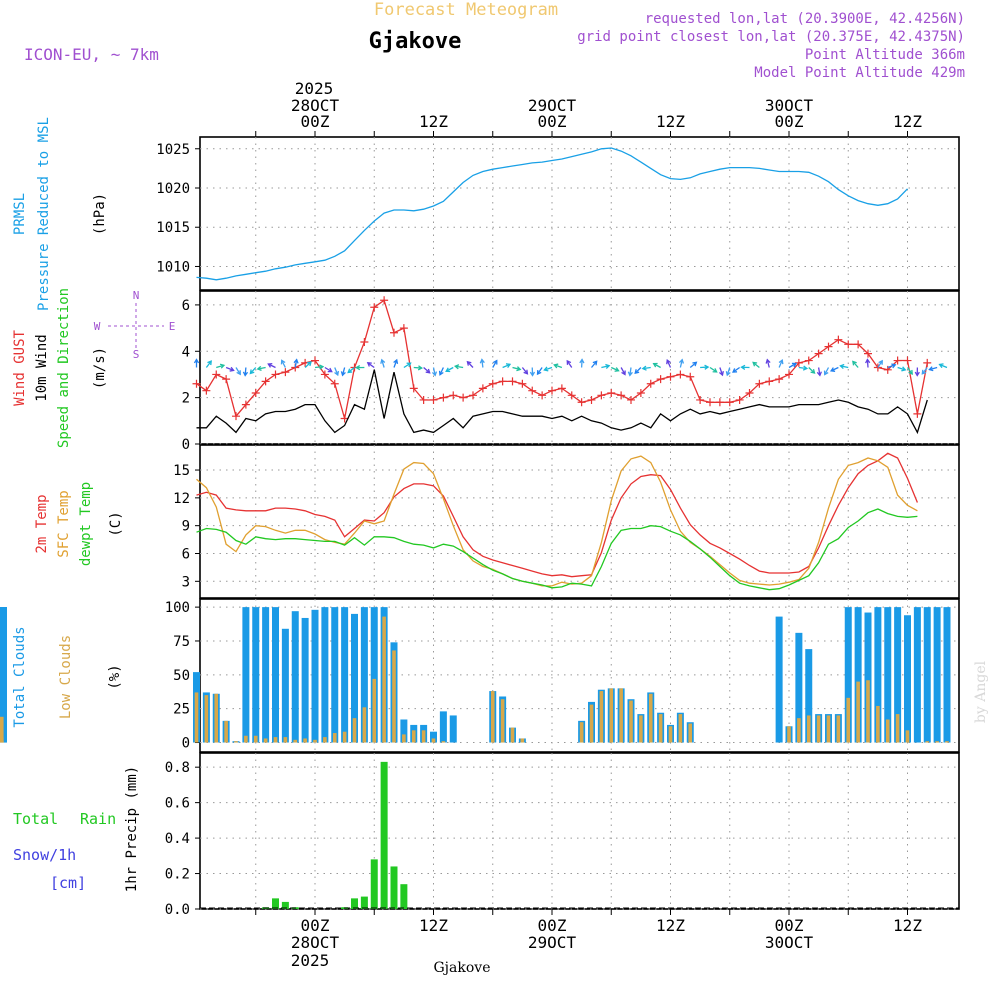 The image size is (1000, 1000). What do you see at coordinates (859, 73) in the screenshot?
I see `model-altitude: Model Point Altitude 429m` at bounding box center [859, 73].